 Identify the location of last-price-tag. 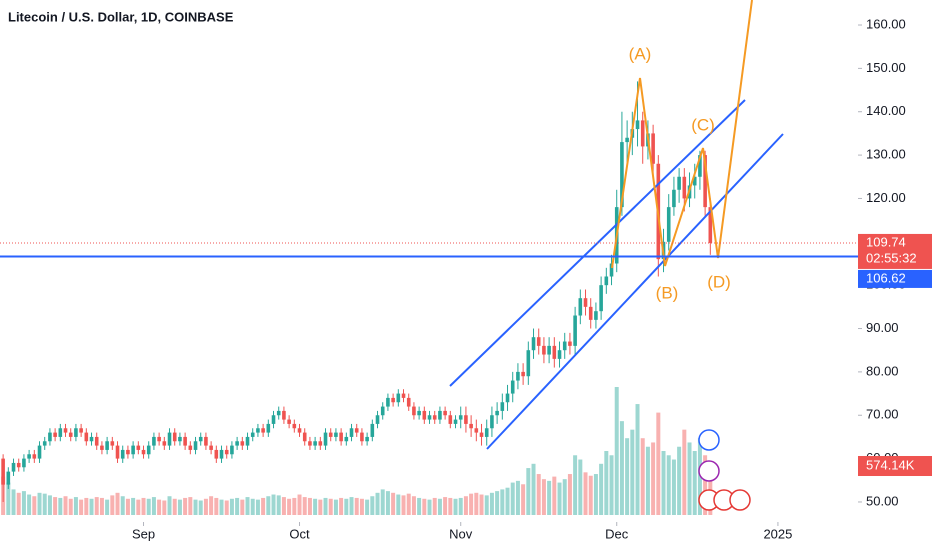
(895, 251).